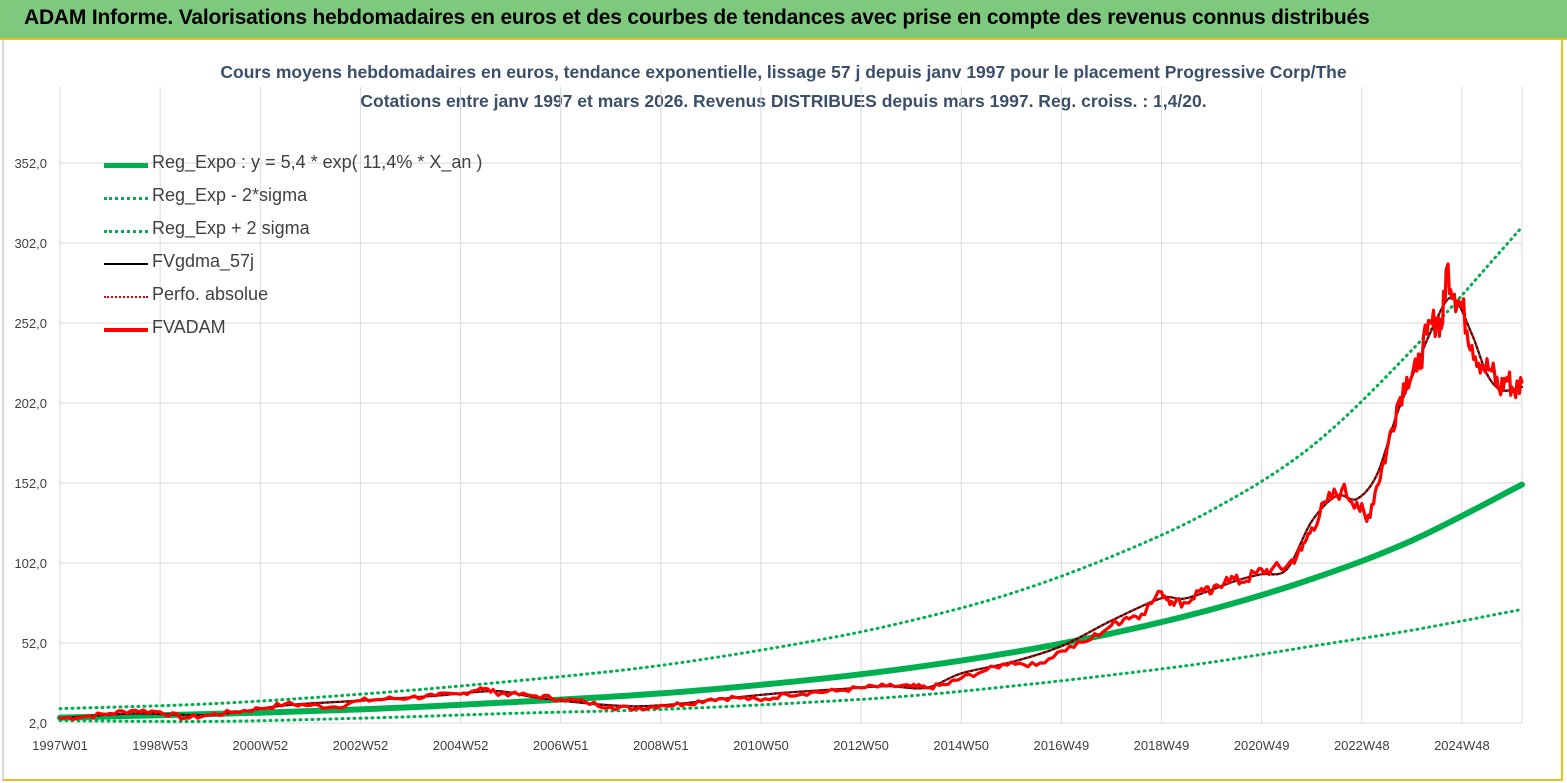 The width and height of the screenshot is (1567, 783). Describe the element at coordinates (34, 643) in the screenshot. I see `y-tick-label: 52,0` at that location.